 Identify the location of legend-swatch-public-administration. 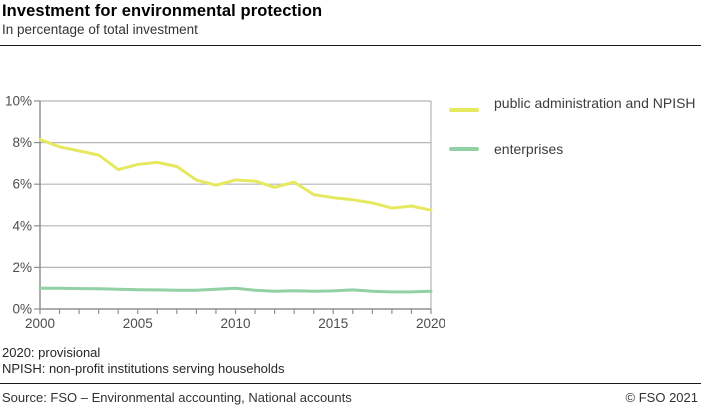
(464, 110).